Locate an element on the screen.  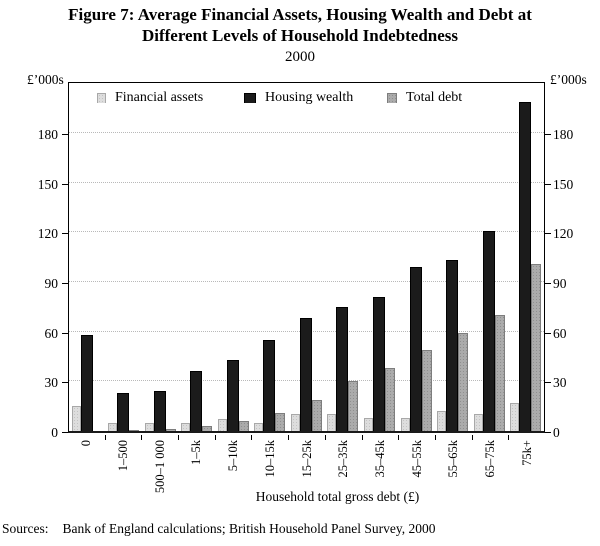
x-axis-category-label-text: 5–10k is located at coordinates (233, 456).